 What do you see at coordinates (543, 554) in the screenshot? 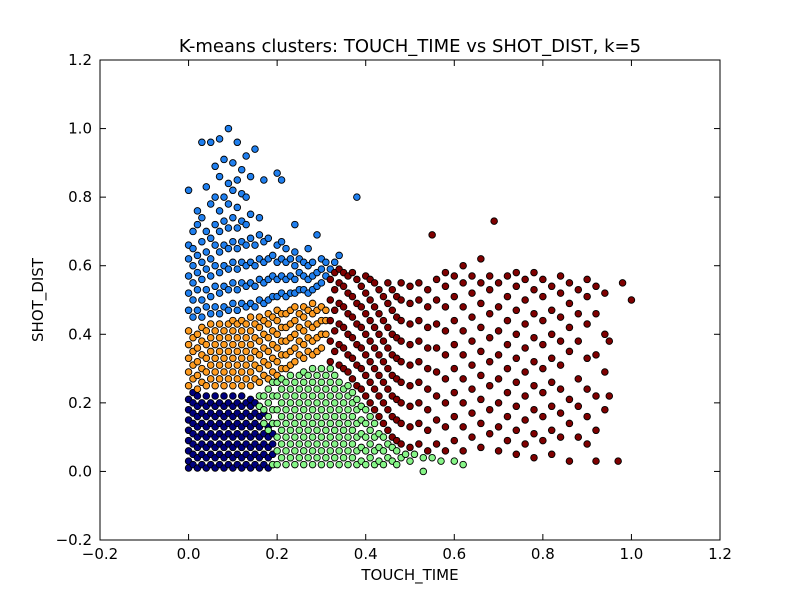
I see `x-tick-label: 0.8` at bounding box center [543, 554].